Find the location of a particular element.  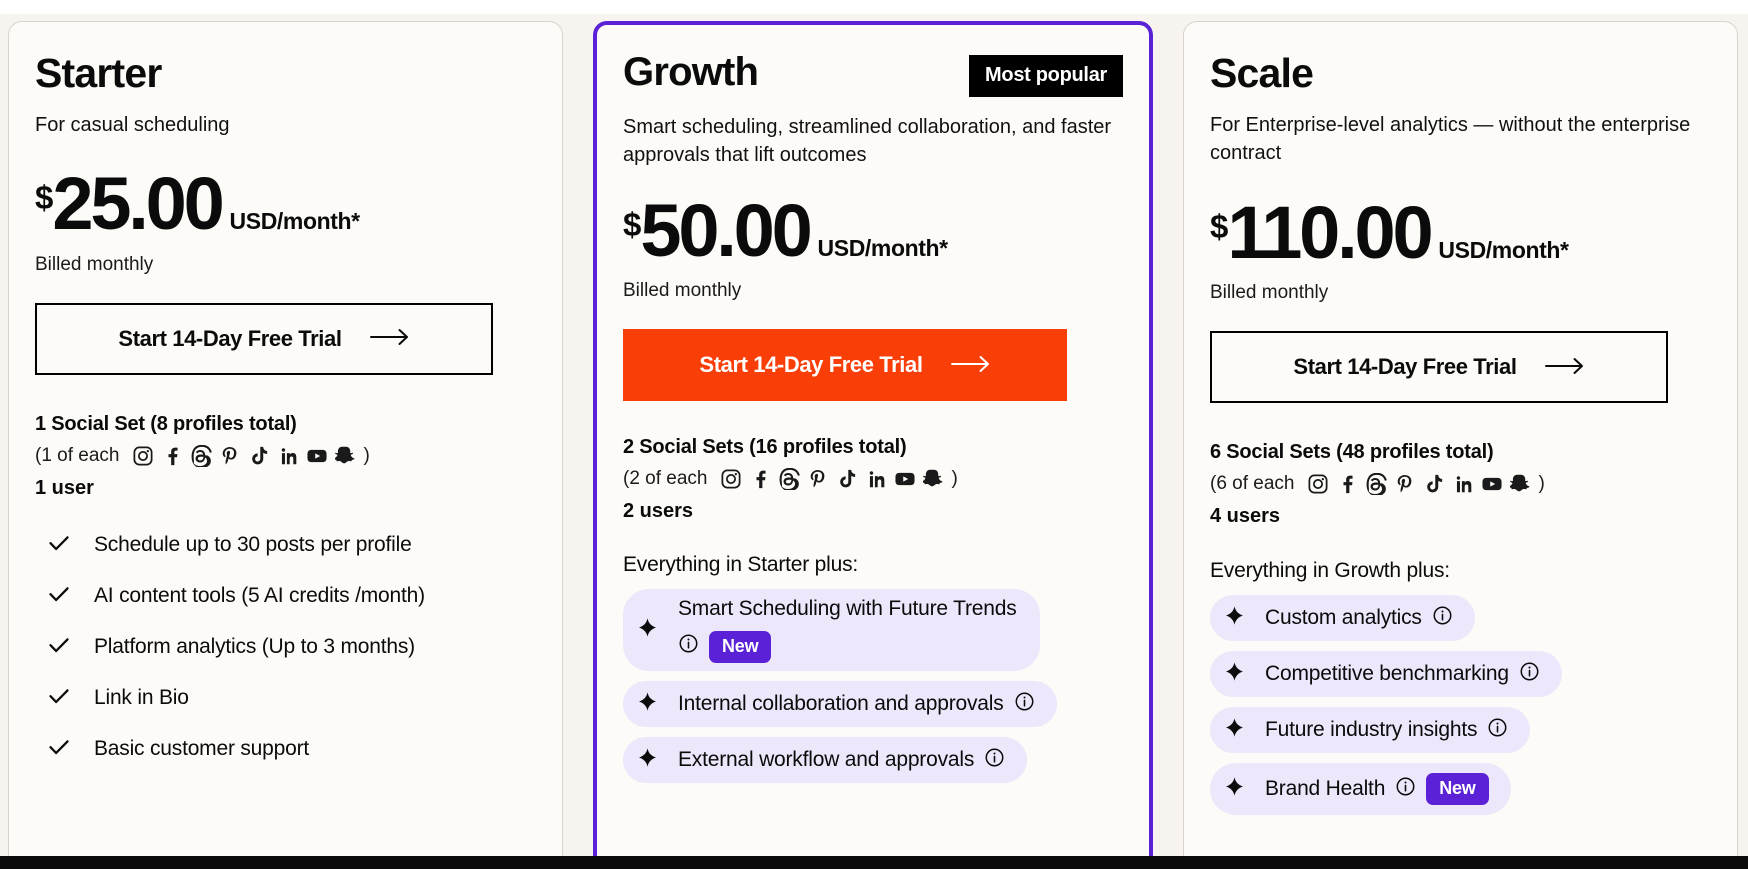

feature-label: Basic customer support is located at coordinates (202, 749).